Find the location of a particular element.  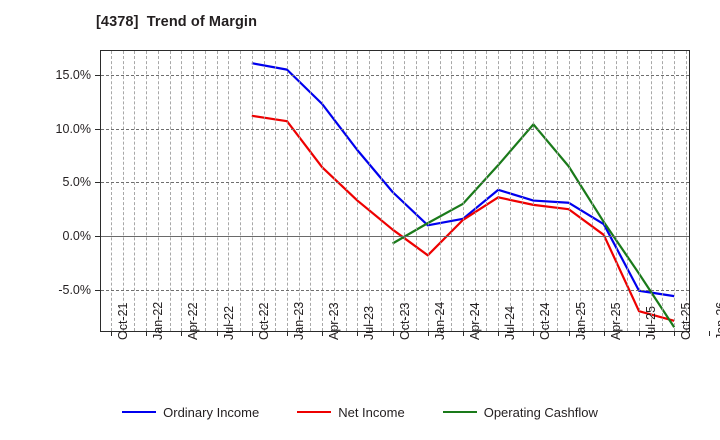

legend-item: Net Income is located at coordinates (351, 412).